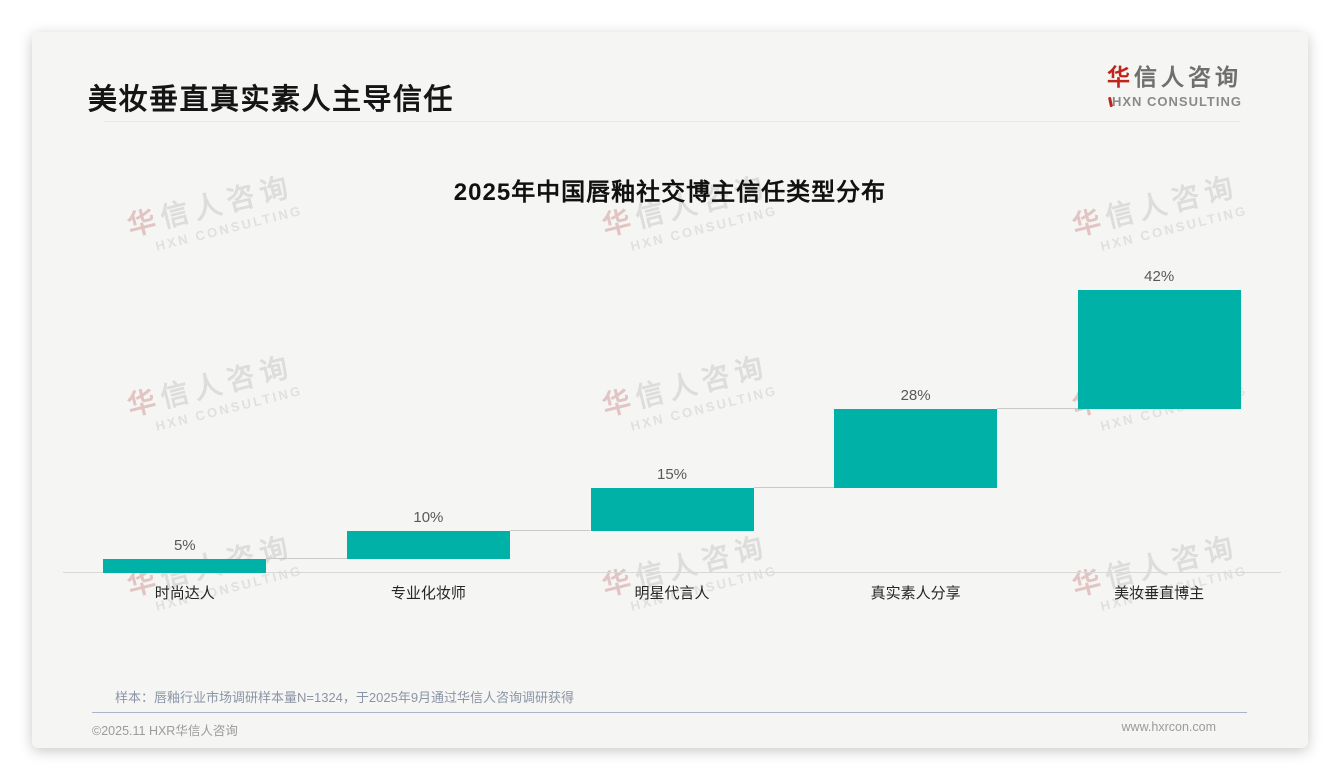 The image size is (1340, 780). Describe the element at coordinates (672, 475) in the screenshot. I see `bar-value-label: 15%` at that location.